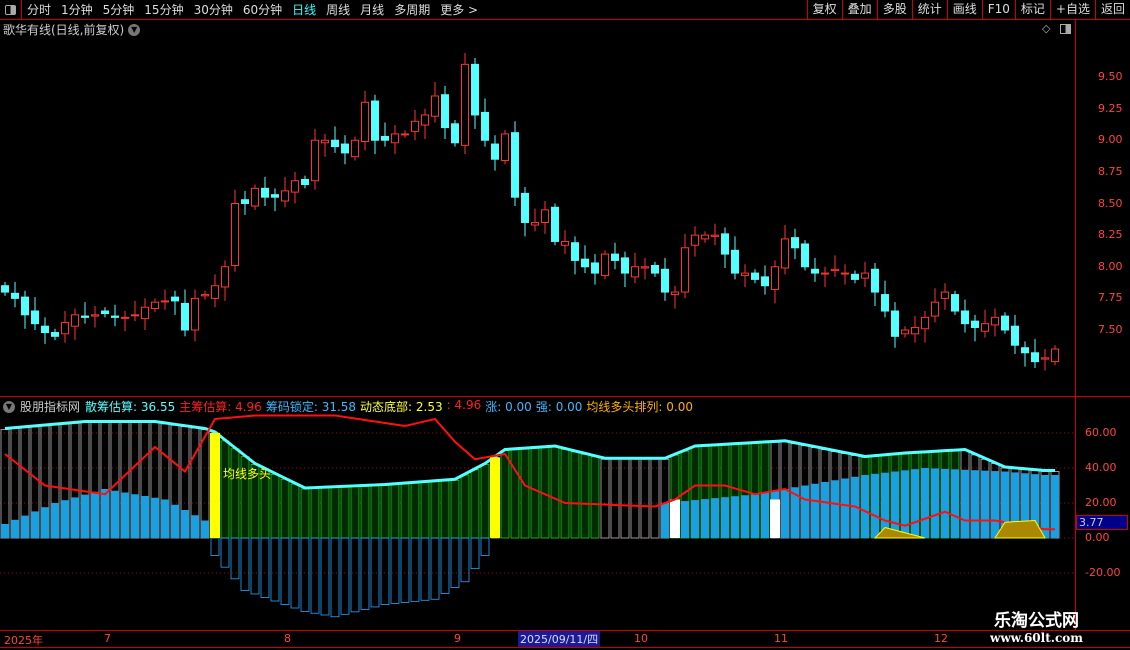  Describe the element at coordinates (639, 406) in the screenshot. I see `indicator-field: 均线多头排列: 0.00` at that location.